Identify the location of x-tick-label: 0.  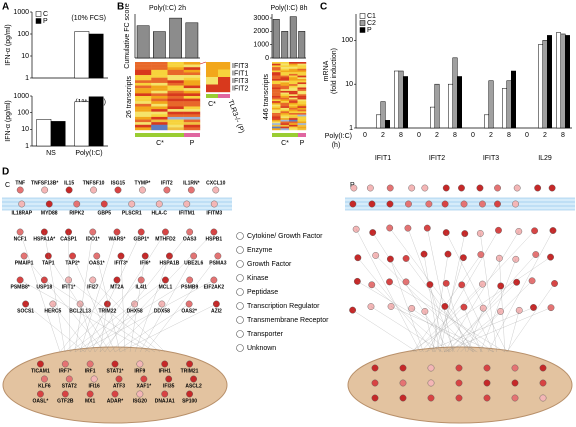
(365, 135).